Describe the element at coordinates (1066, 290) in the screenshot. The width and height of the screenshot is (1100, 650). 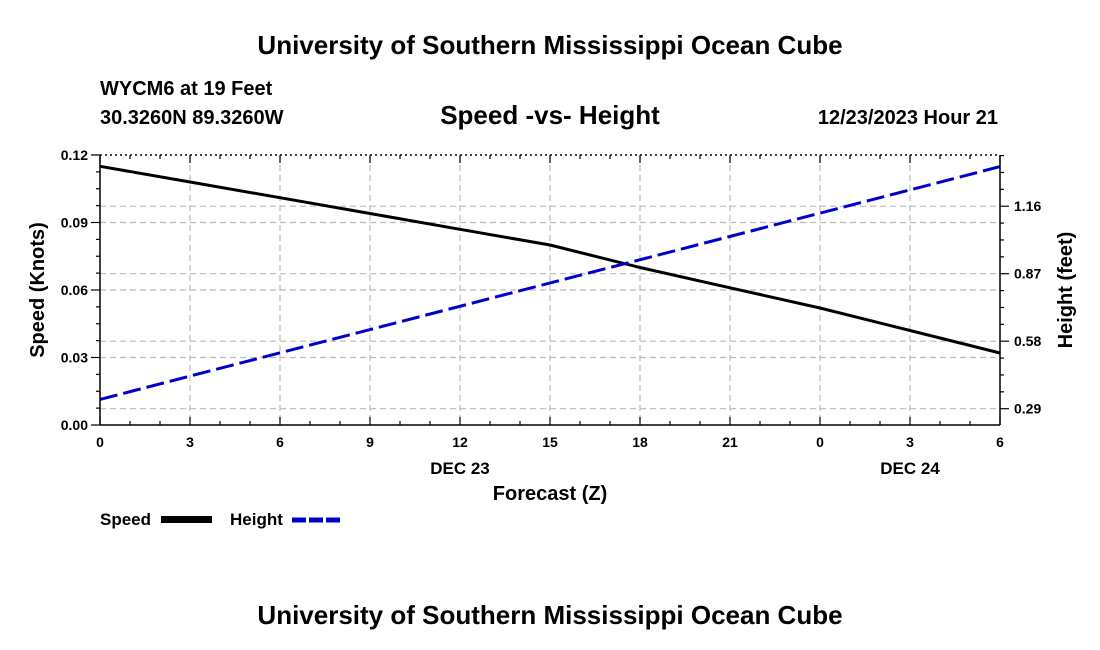
I see `y2-axis-title: Height (feet)` at that location.